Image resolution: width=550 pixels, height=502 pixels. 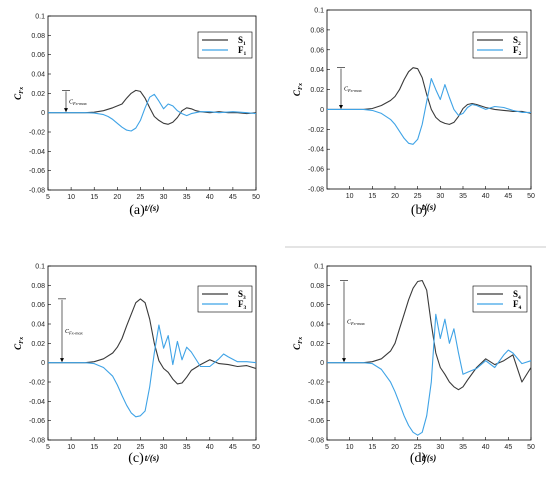 I want to click on series-line-f4, so click(x=429, y=374).